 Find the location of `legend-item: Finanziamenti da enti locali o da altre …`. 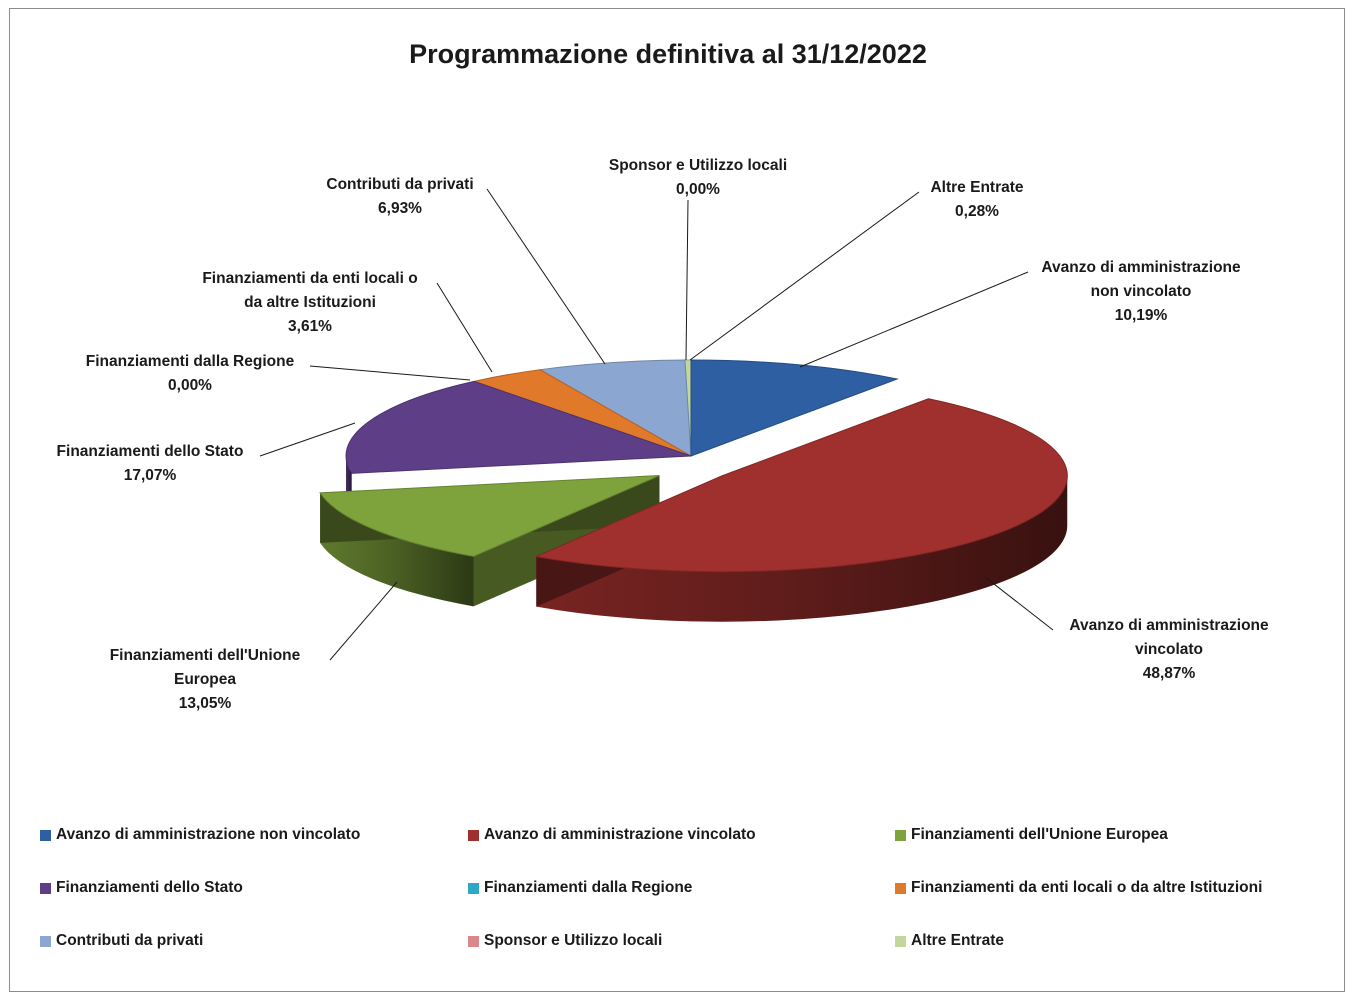

legend-item: Finanziamenti da enti locali o da altre … is located at coordinates (1078, 888).